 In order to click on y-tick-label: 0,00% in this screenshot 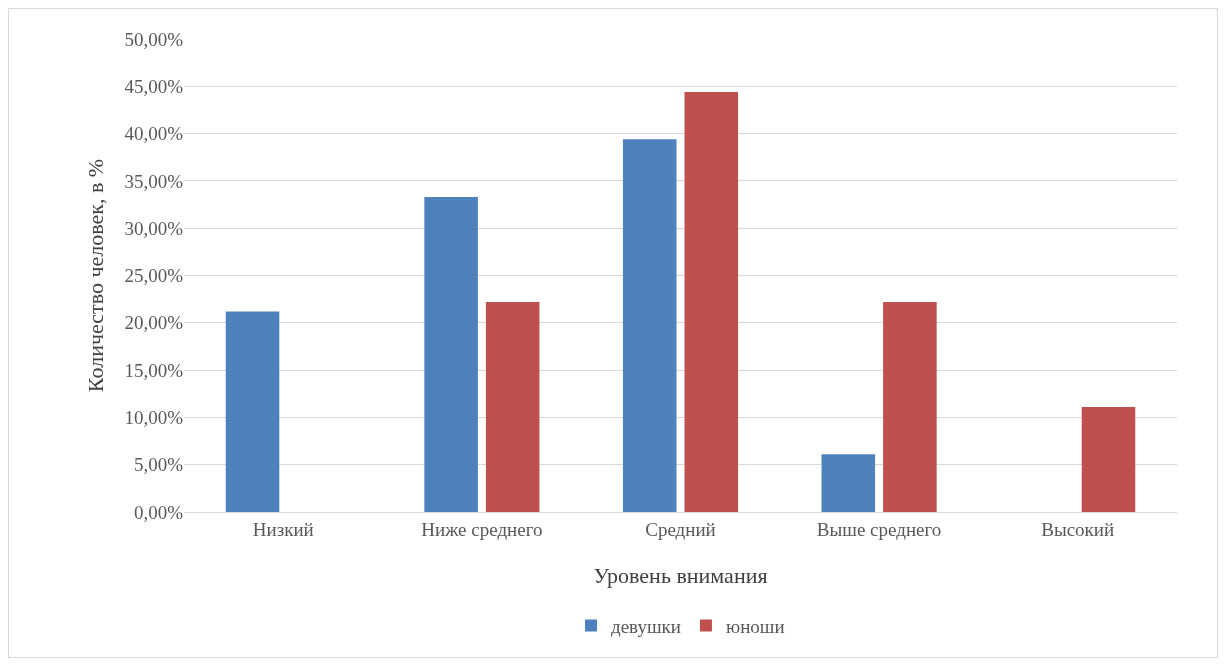, I will do `click(158, 512)`.